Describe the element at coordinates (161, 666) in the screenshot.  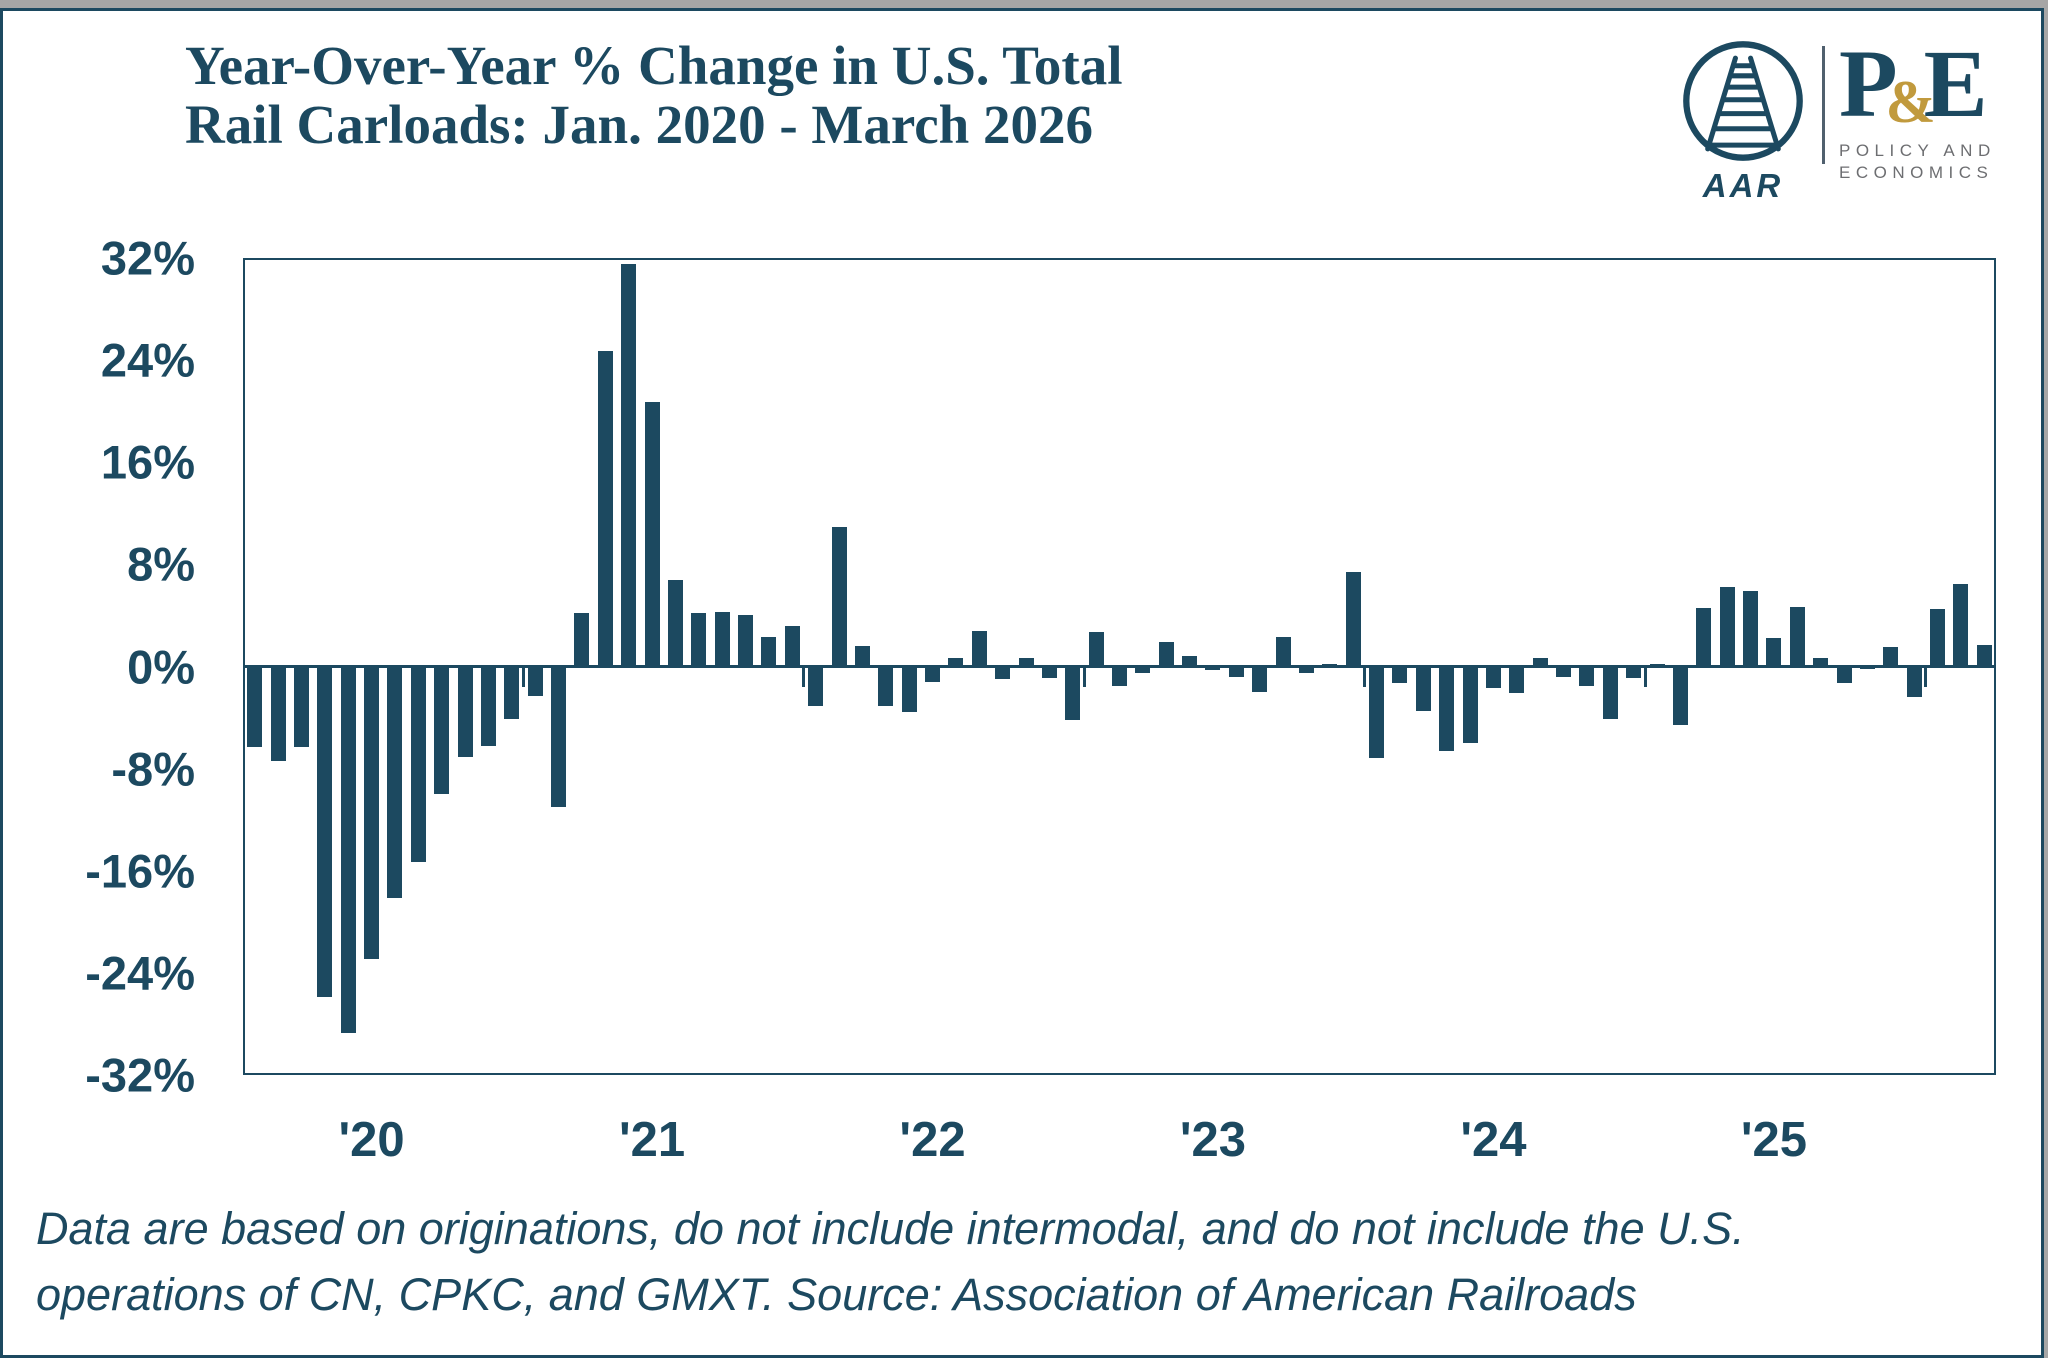
I see `y-axis-label-0: 0%` at that location.